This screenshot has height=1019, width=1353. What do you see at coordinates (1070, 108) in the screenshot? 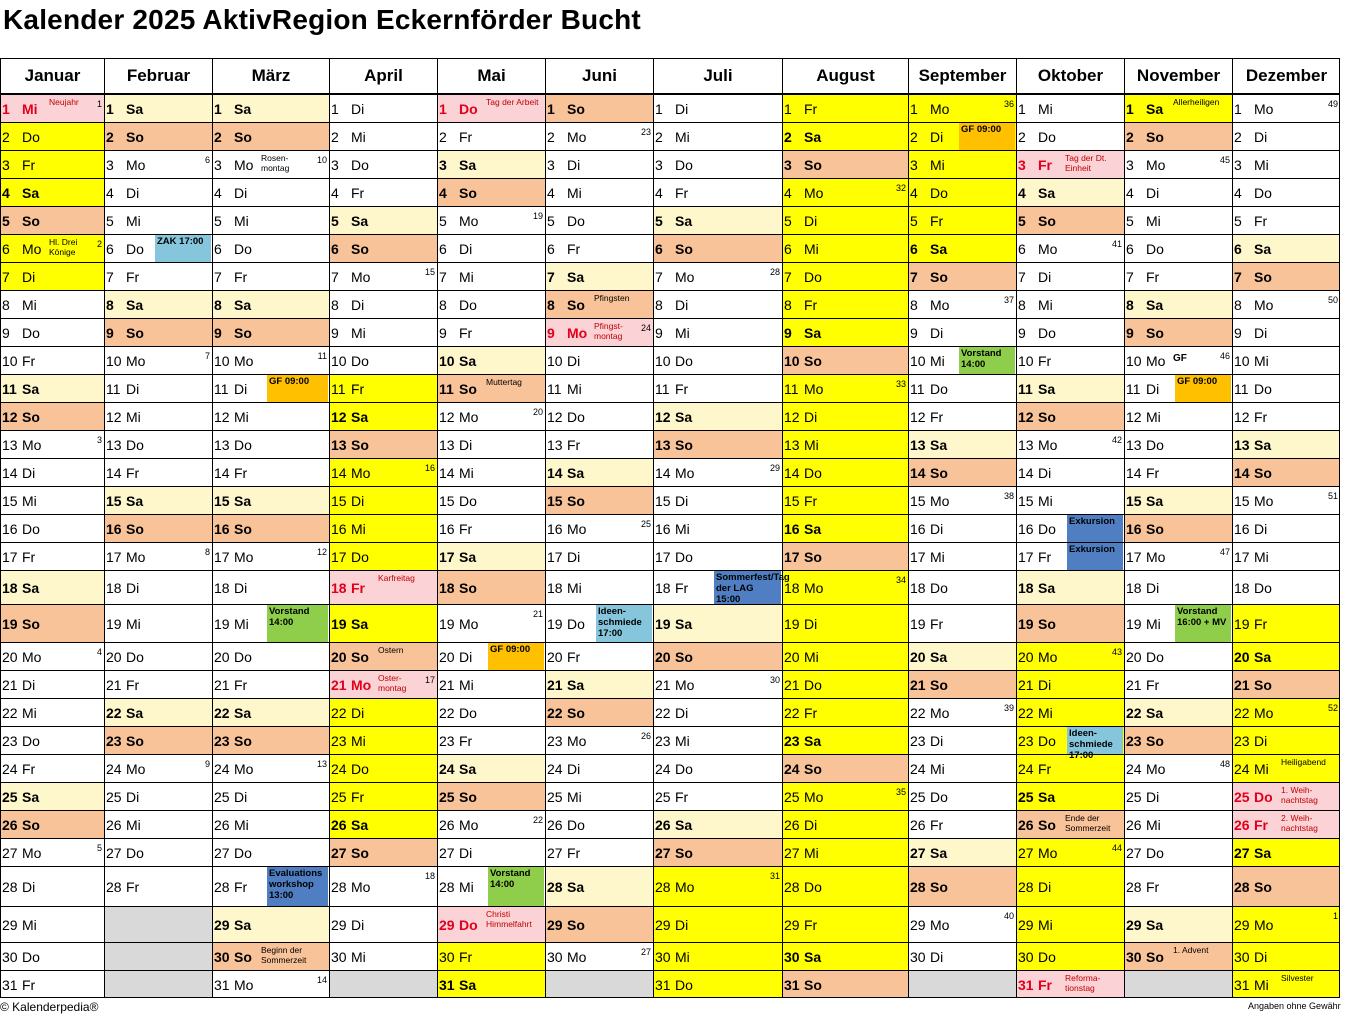
I see `day-cell: 1 Mi` at bounding box center [1070, 108].